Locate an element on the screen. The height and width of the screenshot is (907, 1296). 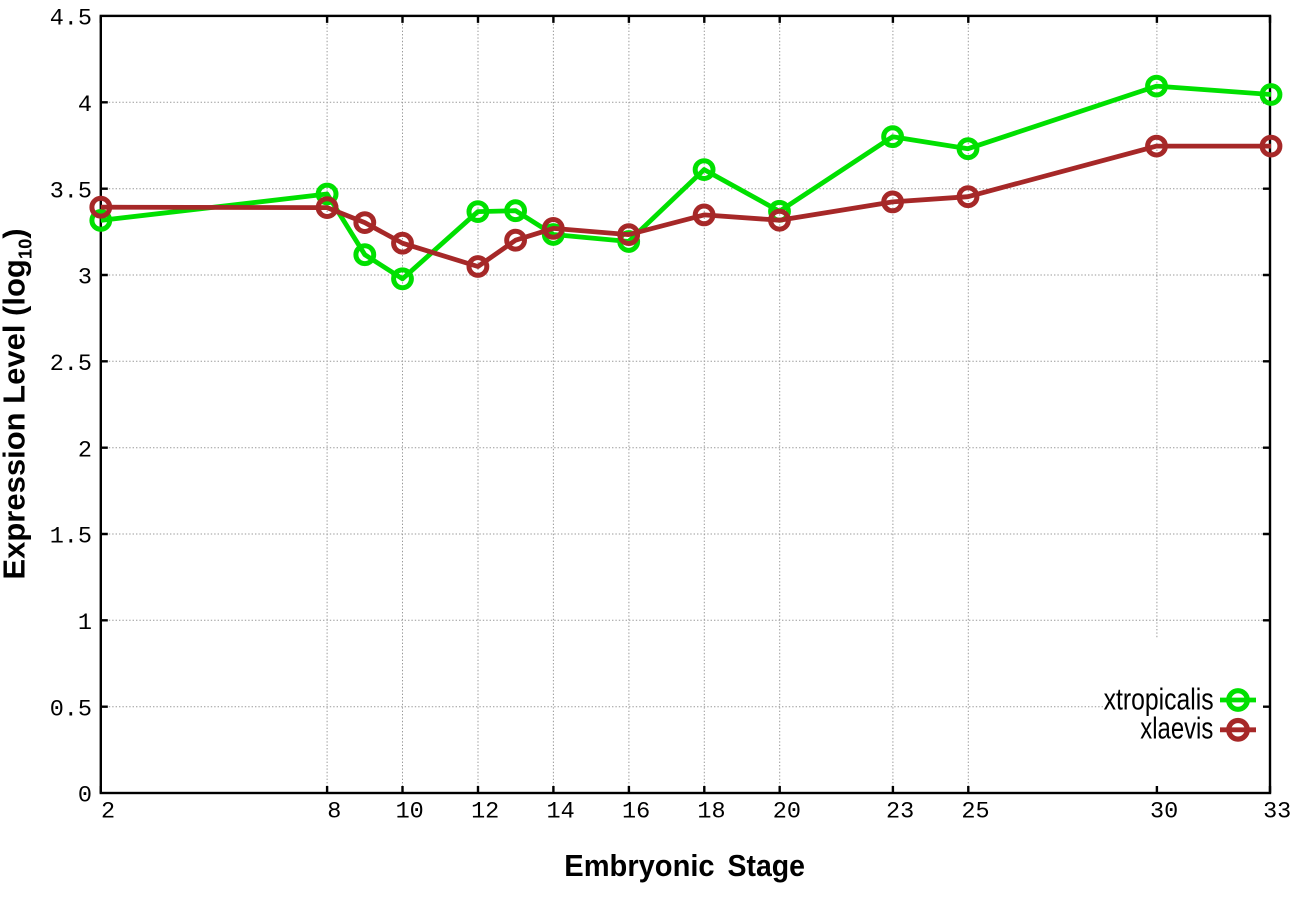
svg-text: 1.5 is located at coordinates (71, 537).